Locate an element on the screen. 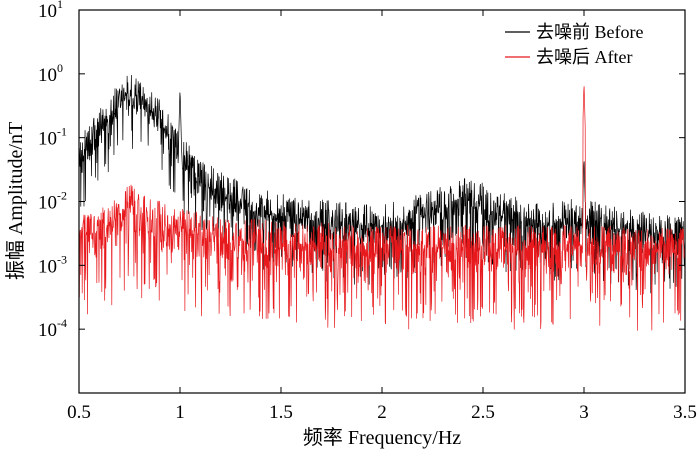 This screenshot has width=700, height=455. x-tick-label-5: 3 is located at coordinates (584, 412).